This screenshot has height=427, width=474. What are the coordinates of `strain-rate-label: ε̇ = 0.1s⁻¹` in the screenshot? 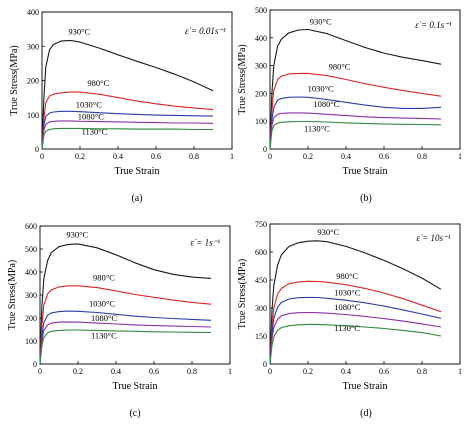 It's located at (433, 25).